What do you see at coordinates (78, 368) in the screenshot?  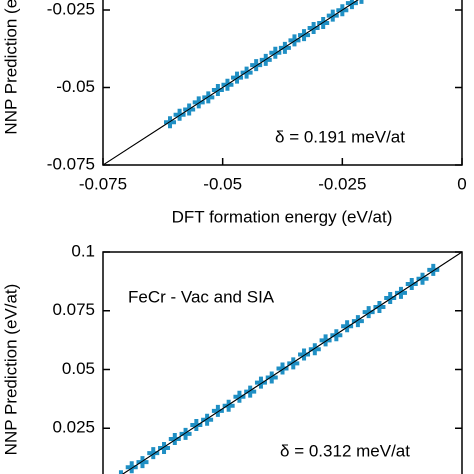 I see `y-tick-label: 0.05` at bounding box center [78, 368].